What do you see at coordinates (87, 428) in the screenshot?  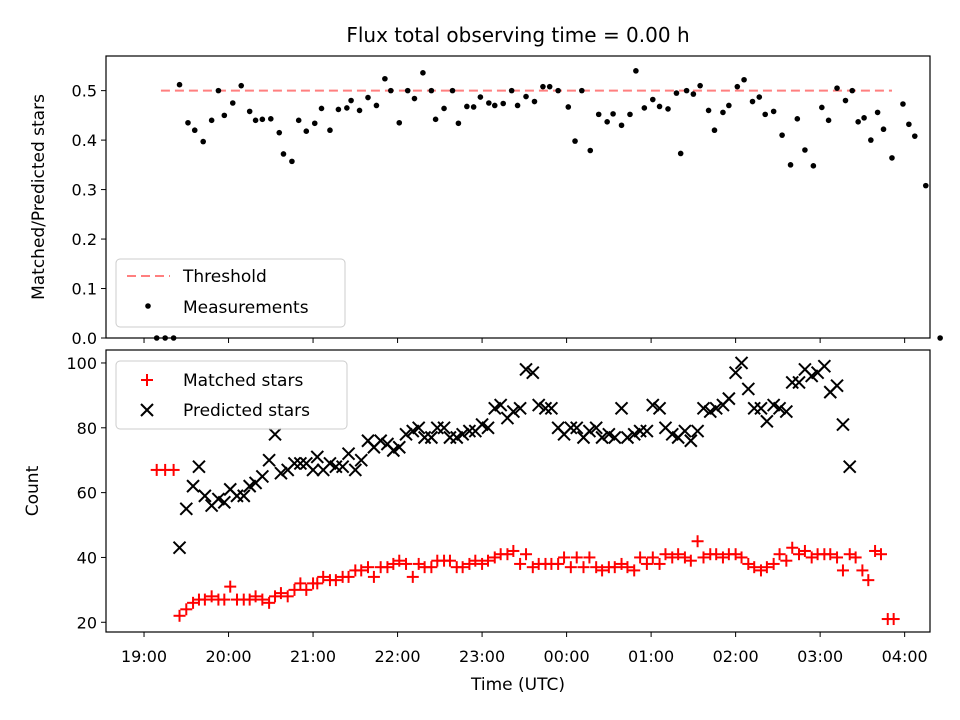 I see `bottom-y-tick-label: 80` at bounding box center [87, 428].